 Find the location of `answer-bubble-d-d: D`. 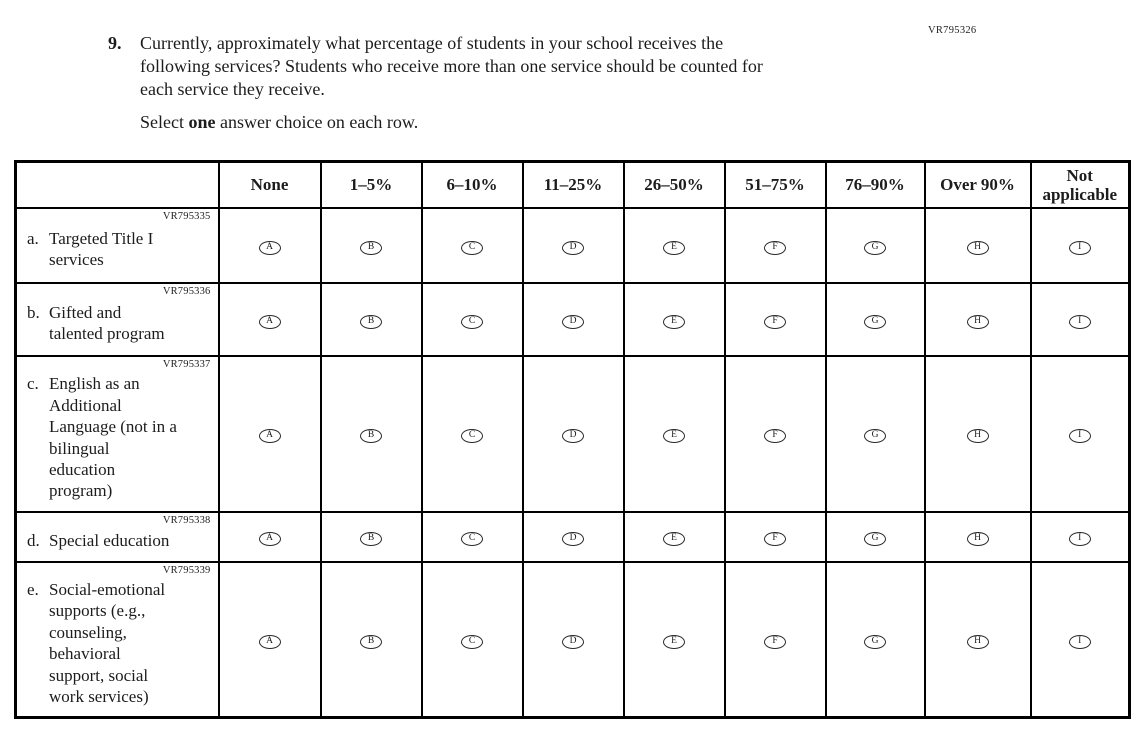

answer-bubble-d-d: D is located at coordinates (573, 539).